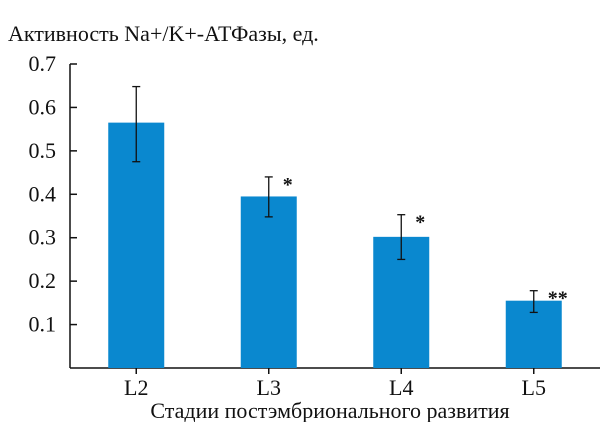 The image size is (607, 427). I want to click on x-axis-label: Стадии постэмбрионального развития, so click(329, 410).